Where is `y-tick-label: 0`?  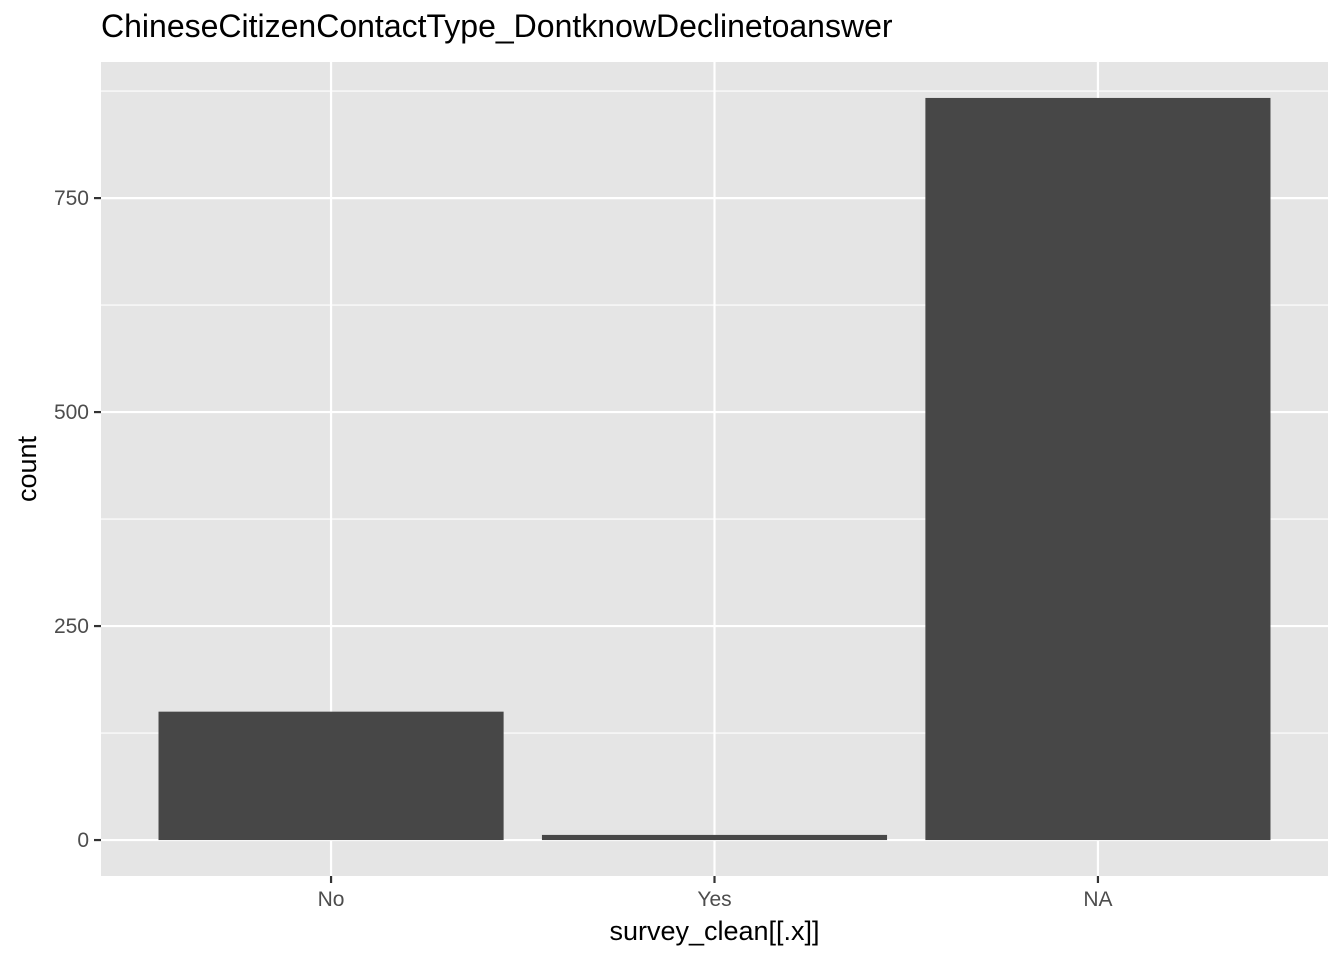
y-tick-label: 0 is located at coordinates (83, 840).